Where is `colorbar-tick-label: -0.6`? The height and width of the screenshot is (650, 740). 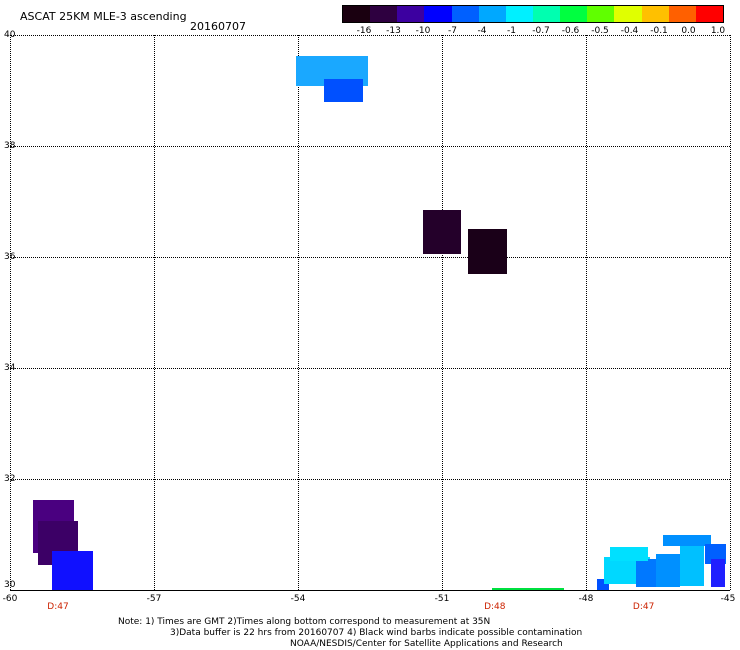
colorbar-tick-label: -0.6 is located at coordinates (570, 31).